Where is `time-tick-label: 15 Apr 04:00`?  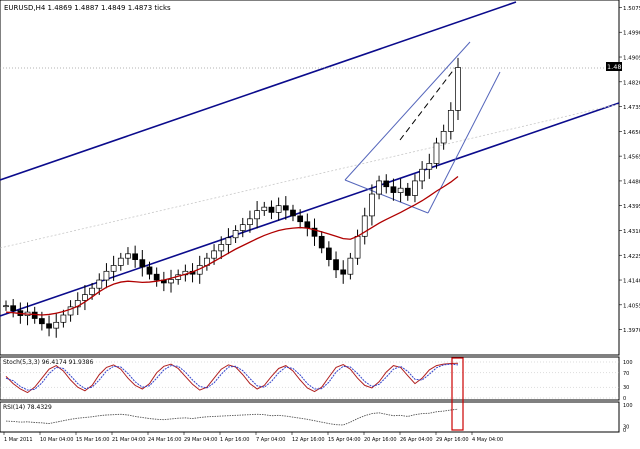
time-tick-label: 15 Apr 04:00 is located at coordinates (344, 440).